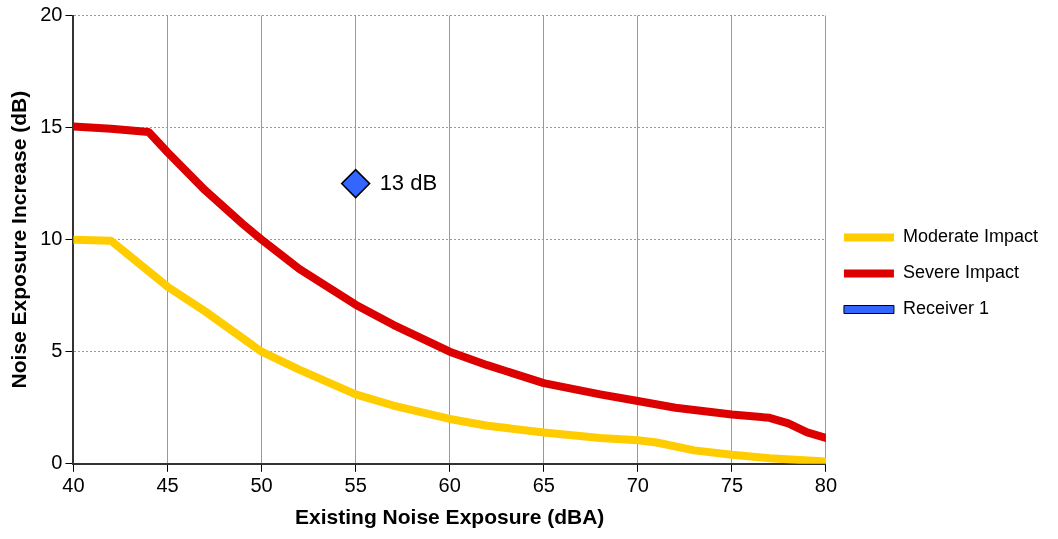 The image size is (1058, 539). Describe the element at coordinates (355, 485) in the screenshot. I see `x-tick-label: 55` at that location.